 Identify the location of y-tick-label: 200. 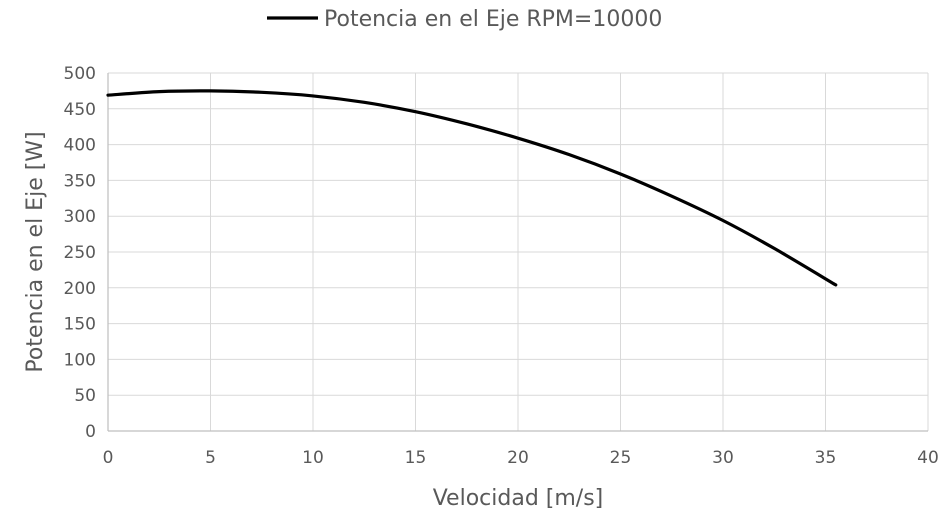
(80, 289).